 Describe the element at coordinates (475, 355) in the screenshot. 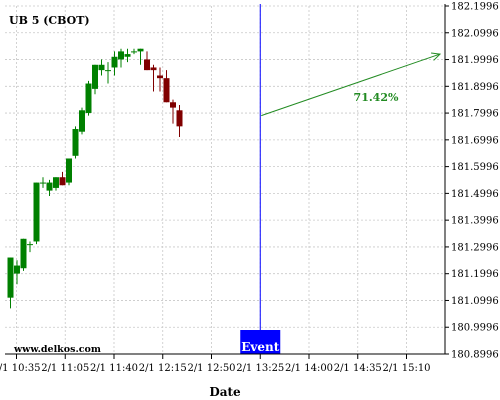

I see `y-tick-label: 180.8996` at that location.